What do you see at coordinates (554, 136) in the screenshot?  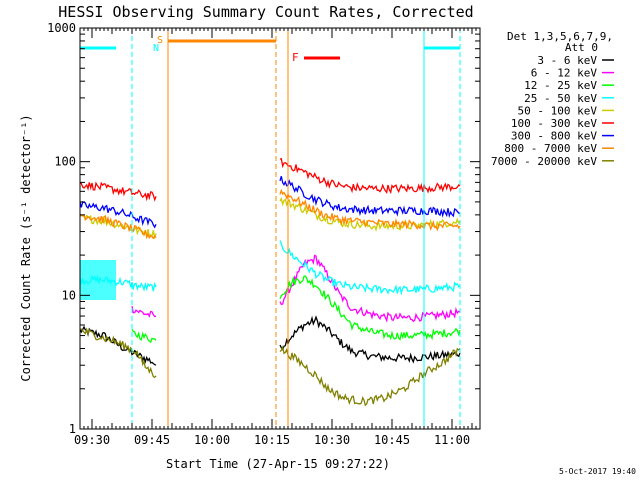 I see `legend-entry-label: 300 - 800 keV` at bounding box center [554, 136].